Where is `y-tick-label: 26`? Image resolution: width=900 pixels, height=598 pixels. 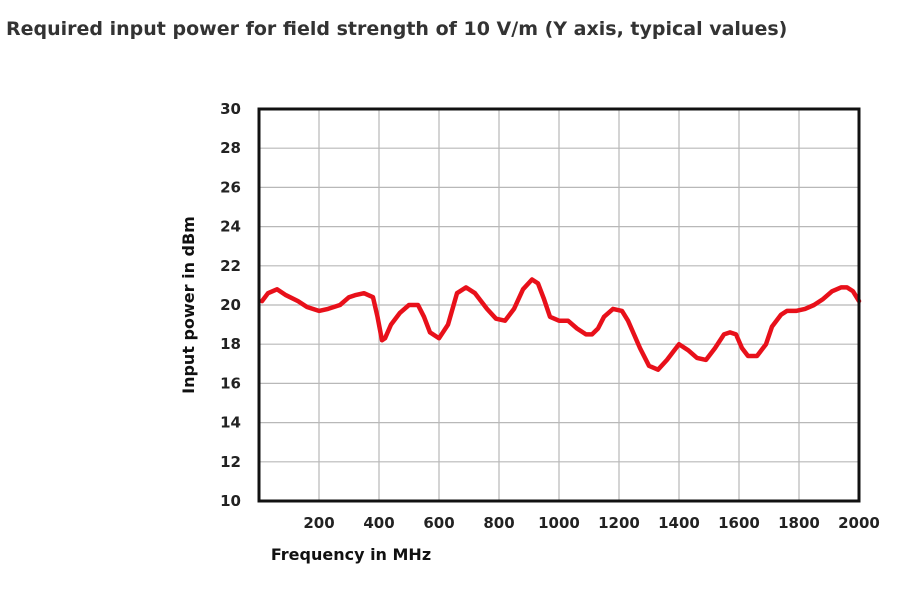
y-tick-label: 26 is located at coordinates (230, 187).